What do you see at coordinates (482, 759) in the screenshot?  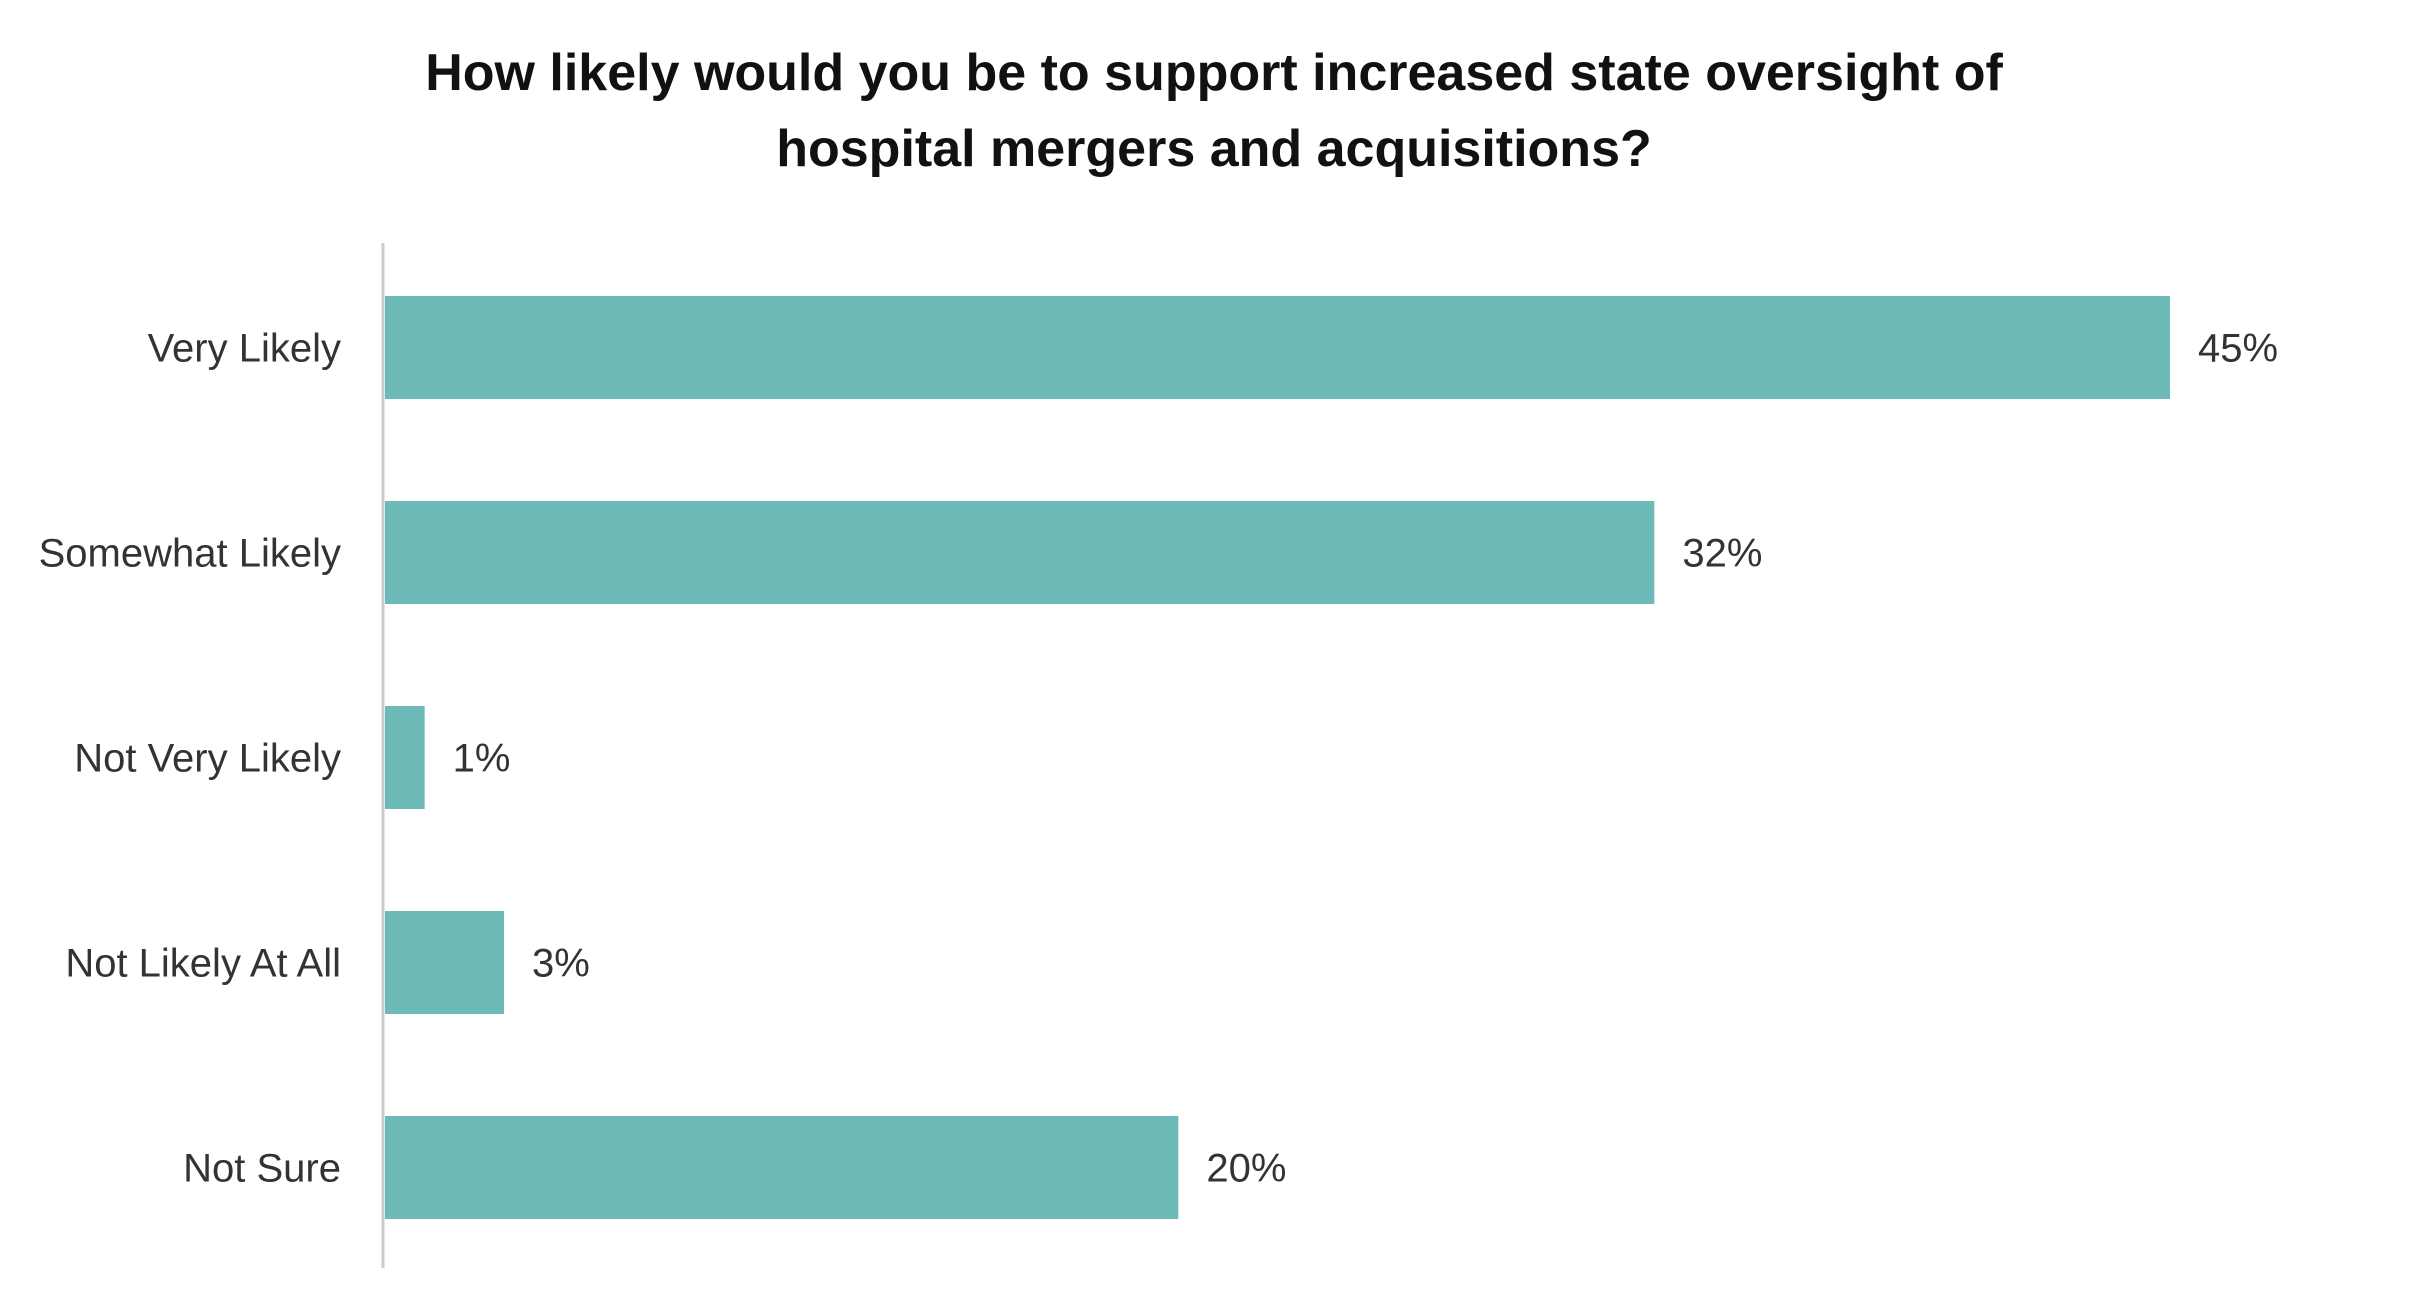 I see `value-label: 1%` at bounding box center [482, 759].